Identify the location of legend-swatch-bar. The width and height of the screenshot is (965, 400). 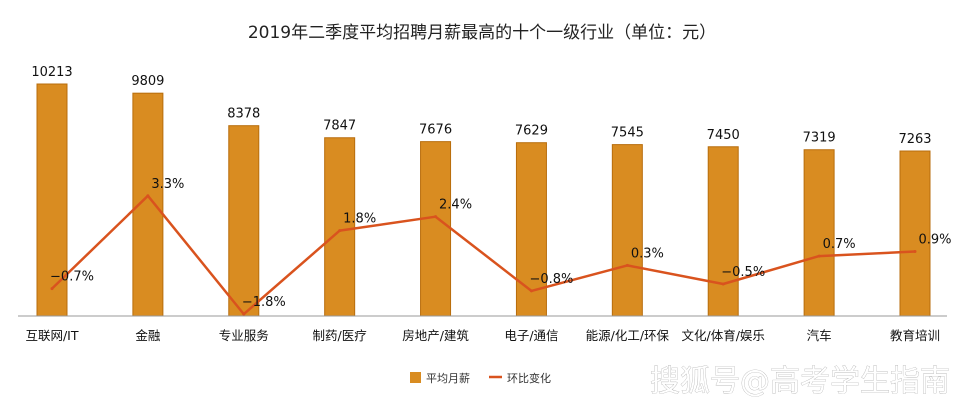
(415, 377).